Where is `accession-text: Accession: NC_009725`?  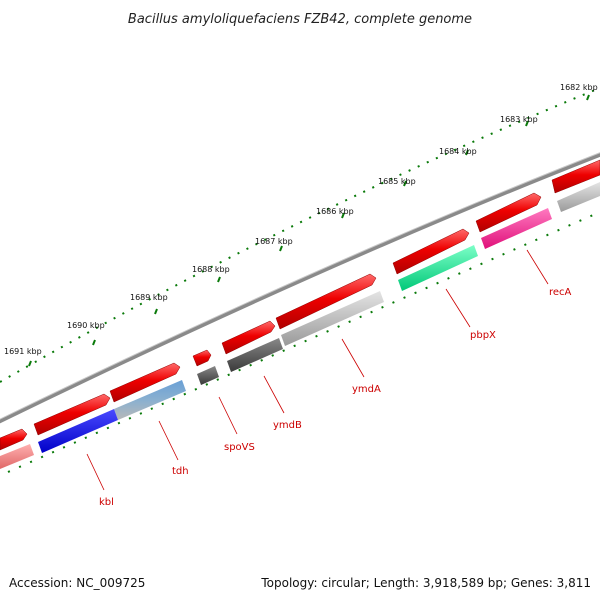 accession-text: Accession: NC_009725 is located at coordinates (77, 583).